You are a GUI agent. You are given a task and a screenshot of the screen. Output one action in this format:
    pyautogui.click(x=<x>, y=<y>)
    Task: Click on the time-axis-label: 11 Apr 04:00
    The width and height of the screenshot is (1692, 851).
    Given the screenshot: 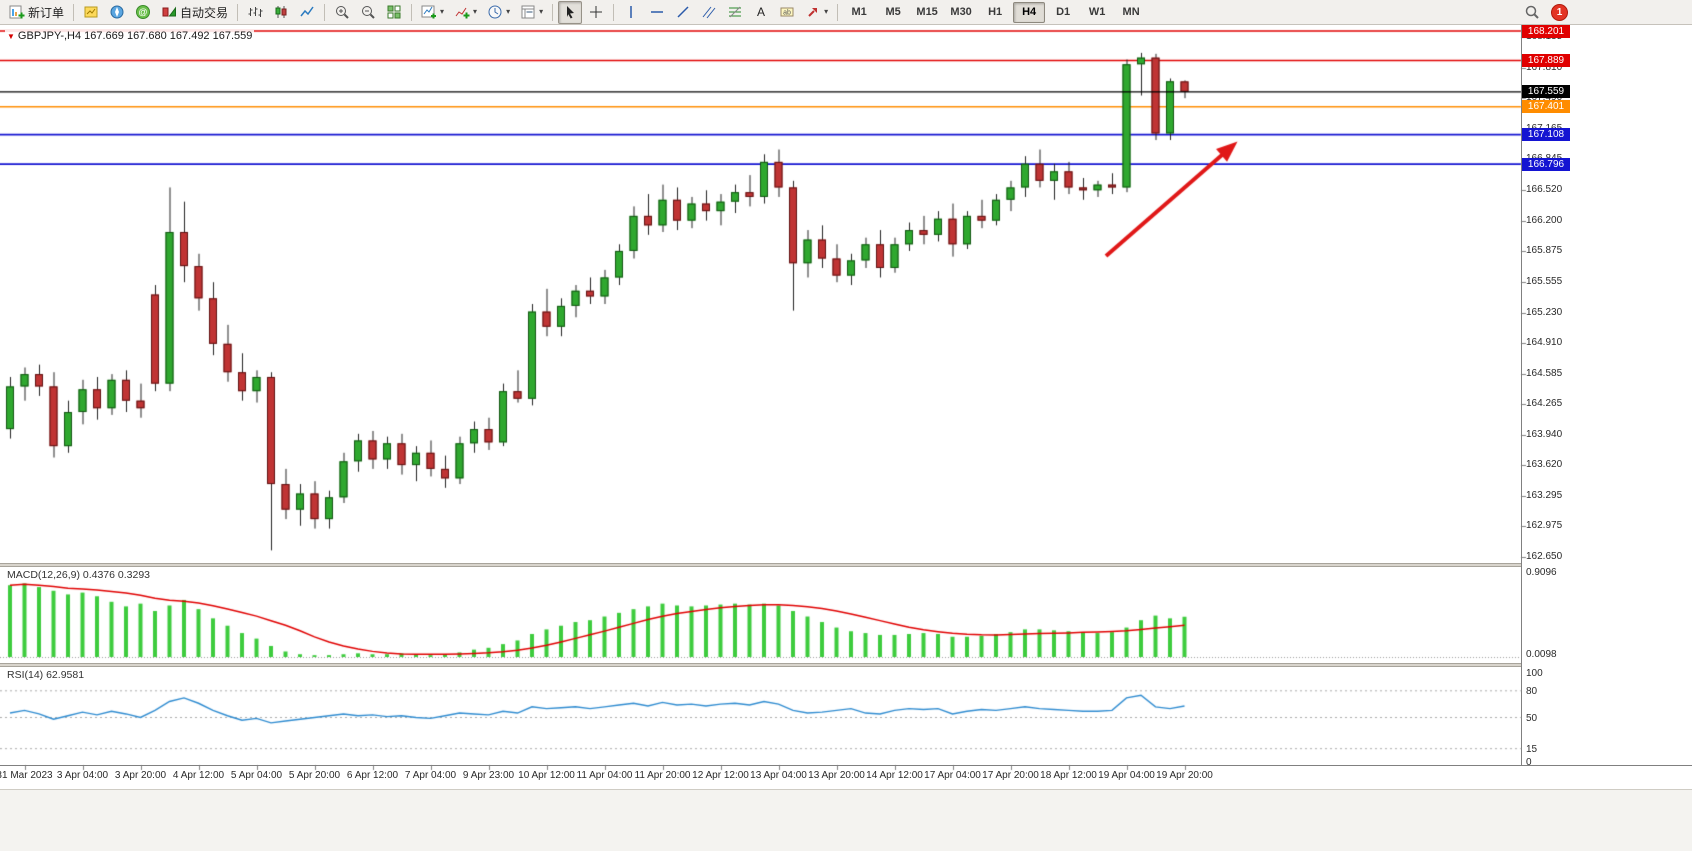 What is the action you would take?
    pyautogui.click(x=604, y=775)
    